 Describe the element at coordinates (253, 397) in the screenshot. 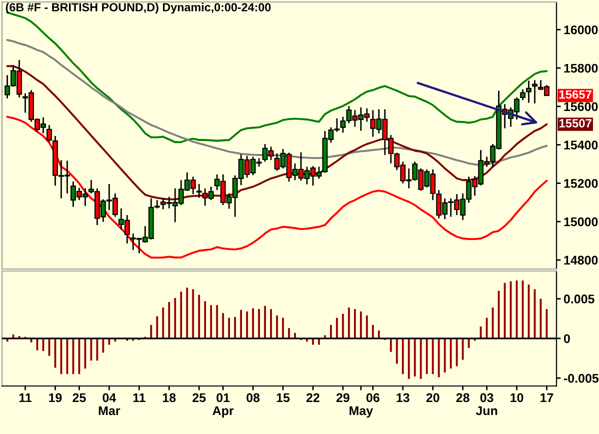

I see `x-tick-label: 08` at that location.